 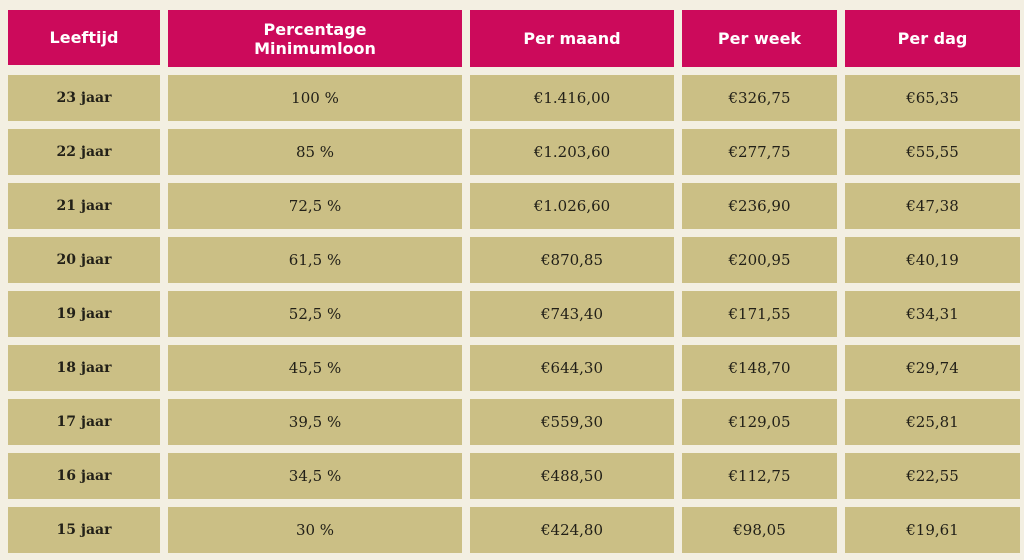 I want to click on cell-age: 21 jaar, so click(x=84, y=206).